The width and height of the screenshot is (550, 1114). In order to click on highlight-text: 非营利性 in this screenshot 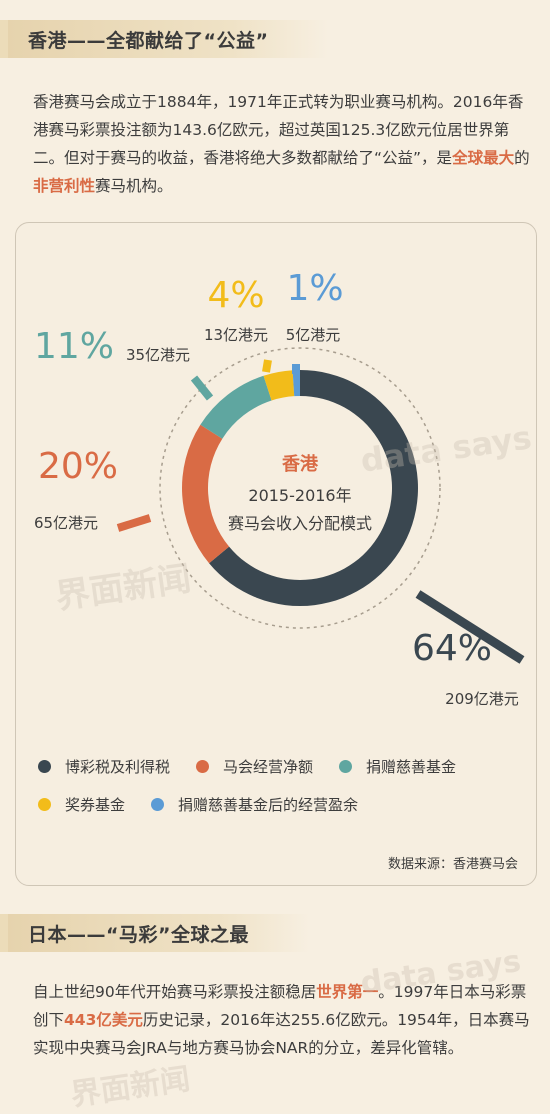, I will do `click(64, 186)`.